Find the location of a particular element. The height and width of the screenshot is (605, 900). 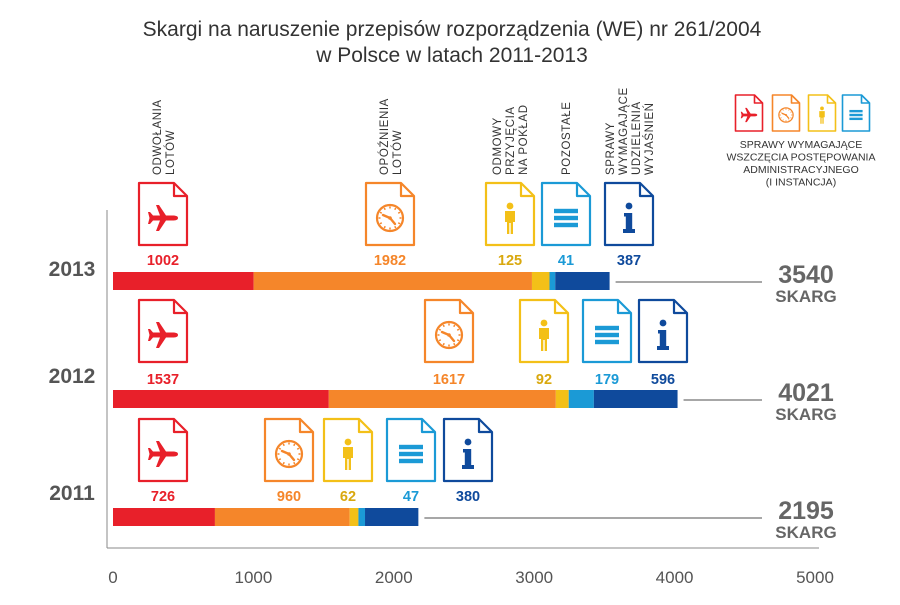

x-tick-label: 3000 is located at coordinates (534, 577).